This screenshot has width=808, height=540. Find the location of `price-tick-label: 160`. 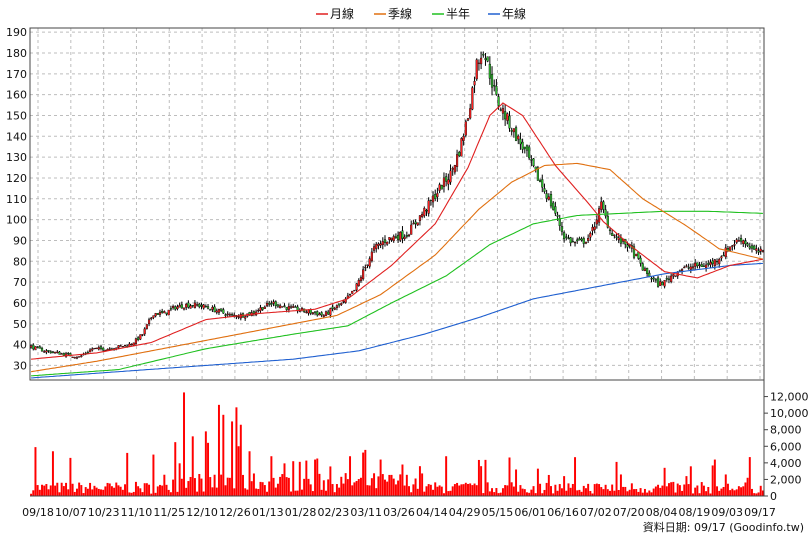

price-tick-label: 160 is located at coordinates (16, 95).